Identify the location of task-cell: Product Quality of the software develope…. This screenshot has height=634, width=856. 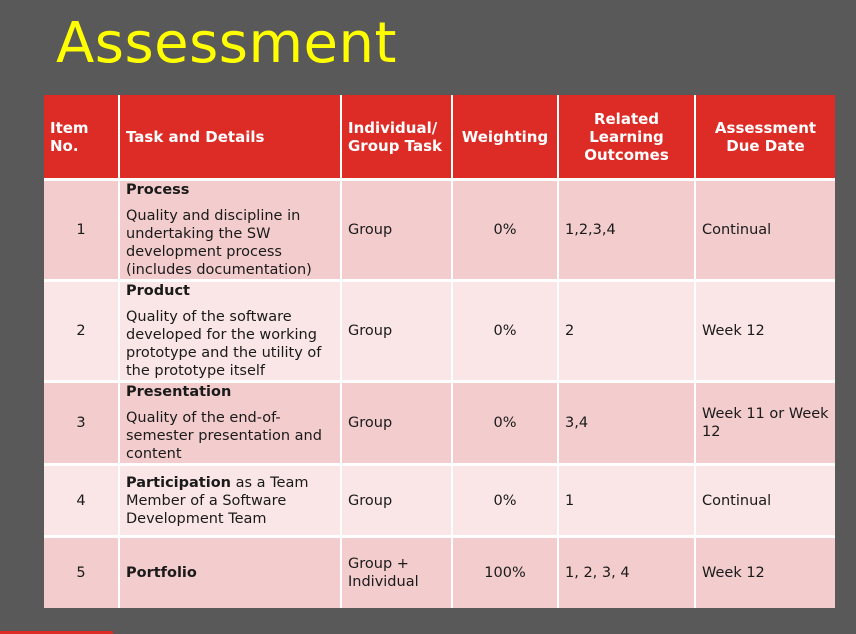
(231, 332).